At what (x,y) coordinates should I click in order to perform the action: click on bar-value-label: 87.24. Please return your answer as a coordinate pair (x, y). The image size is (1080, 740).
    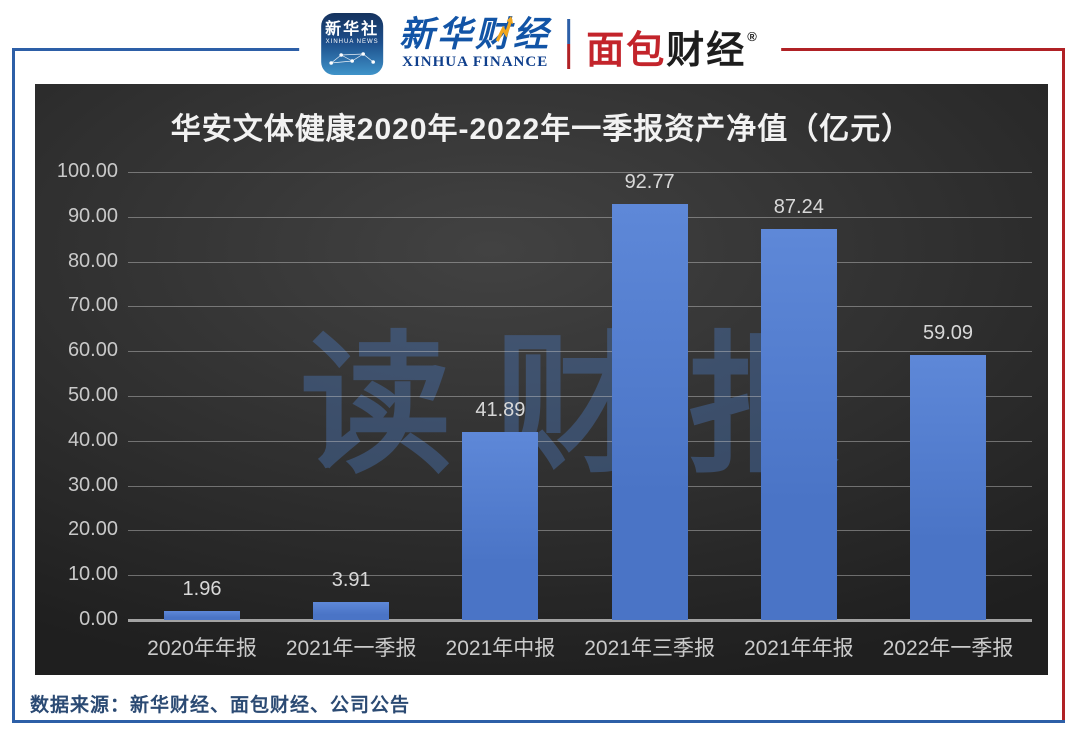
    Looking at the image, I should click on (798, 207).